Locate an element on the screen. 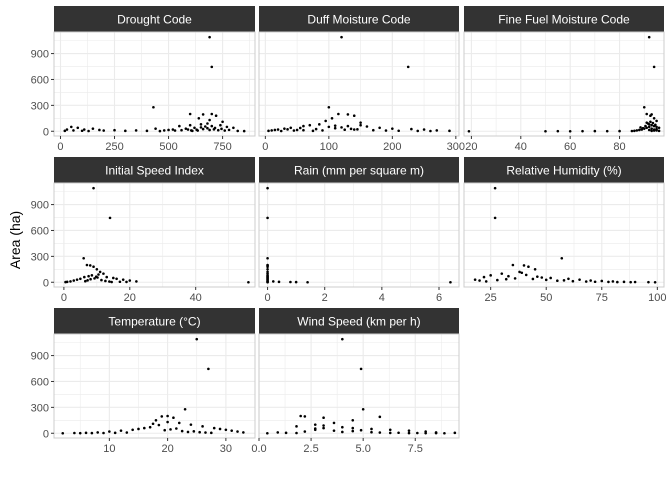 This screenshot has height=480, width=672. x-tick-label: 30 is located at coordinates (226, 449).